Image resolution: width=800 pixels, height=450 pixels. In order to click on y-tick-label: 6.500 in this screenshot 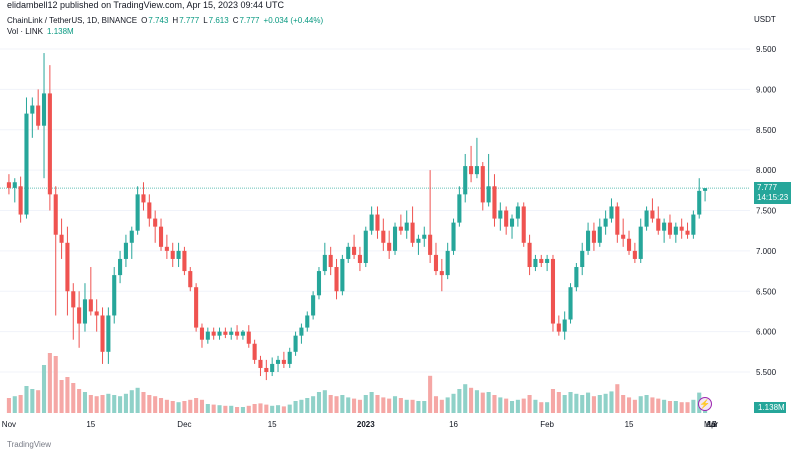, I will do `click(766, 291)`.